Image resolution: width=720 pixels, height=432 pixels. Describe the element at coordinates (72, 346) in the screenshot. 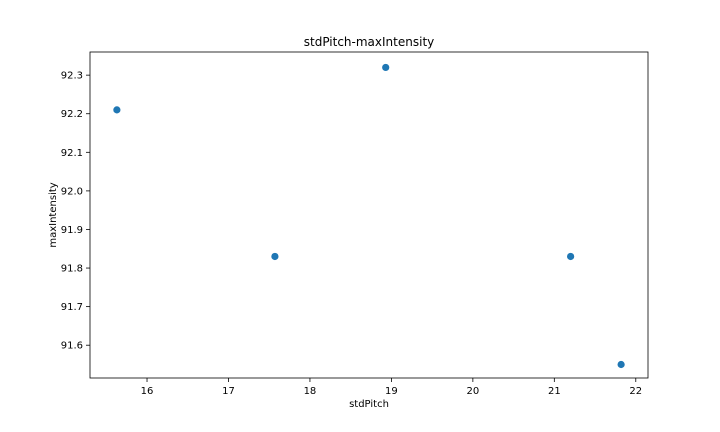

I see `y-tick-label: 91.6` at that location.